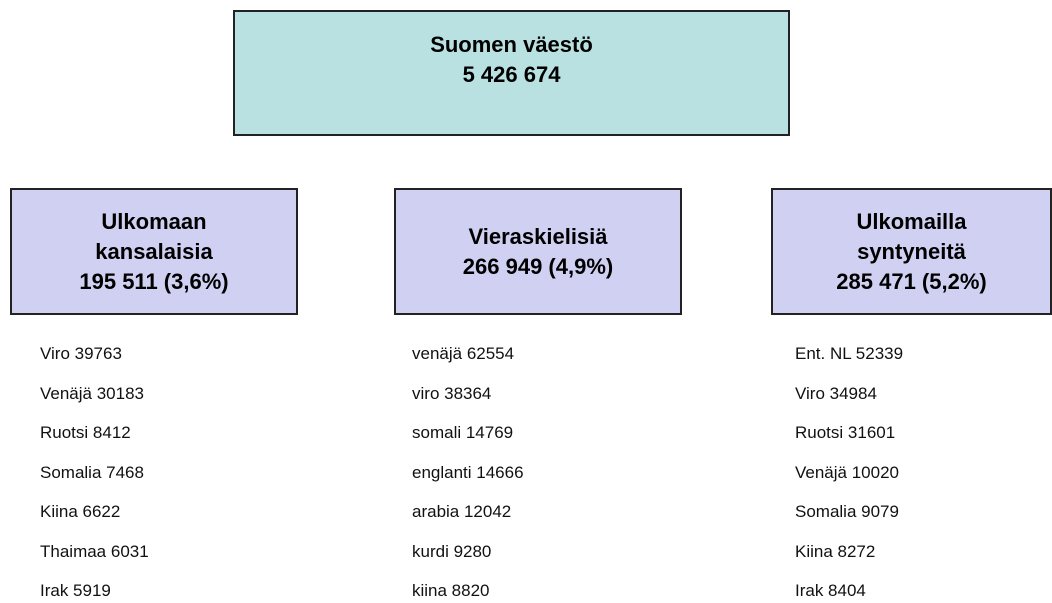 Image resolution: width=1052 pixels, height=603 pixels. I want to click on list-item: Irak 8404, so click(830, 590).